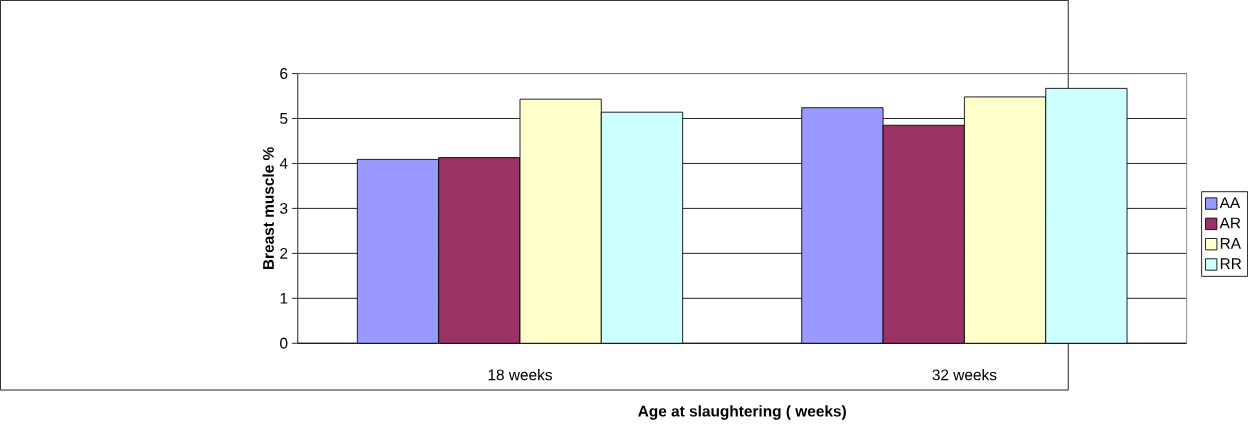 This screenshot has width=1248, height=424. Describe the element at coordinates (284, 74) in the screenshot. I see `y-tick-label: 6` at that location.